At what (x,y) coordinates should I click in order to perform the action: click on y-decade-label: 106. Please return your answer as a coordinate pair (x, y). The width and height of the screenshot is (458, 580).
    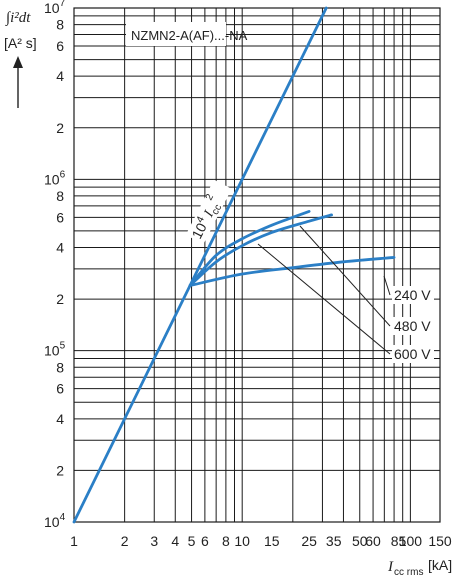
    Looking at the image, I should click on (55, 178).